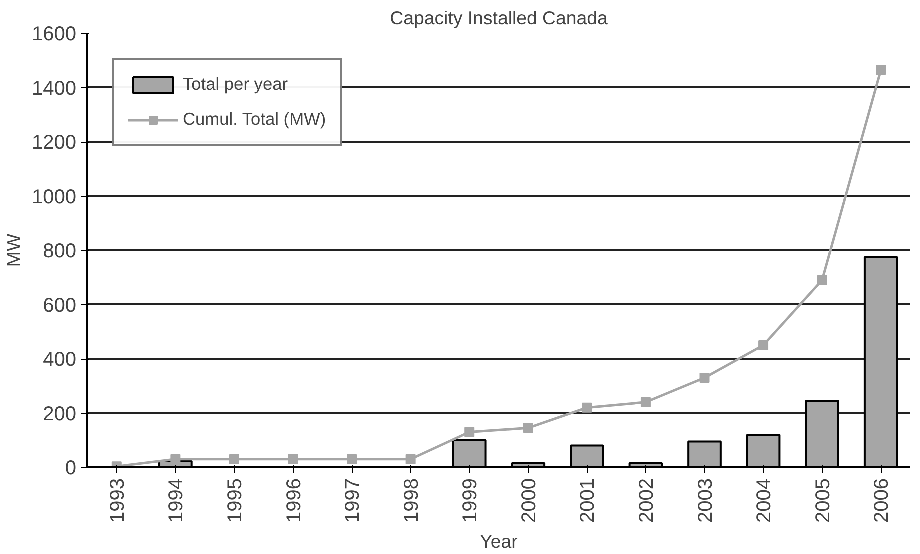  What do you see at coordinates (499, 541) in the screenshot?
I see `x-axis-title: Year` at bounding box center [499, 541].